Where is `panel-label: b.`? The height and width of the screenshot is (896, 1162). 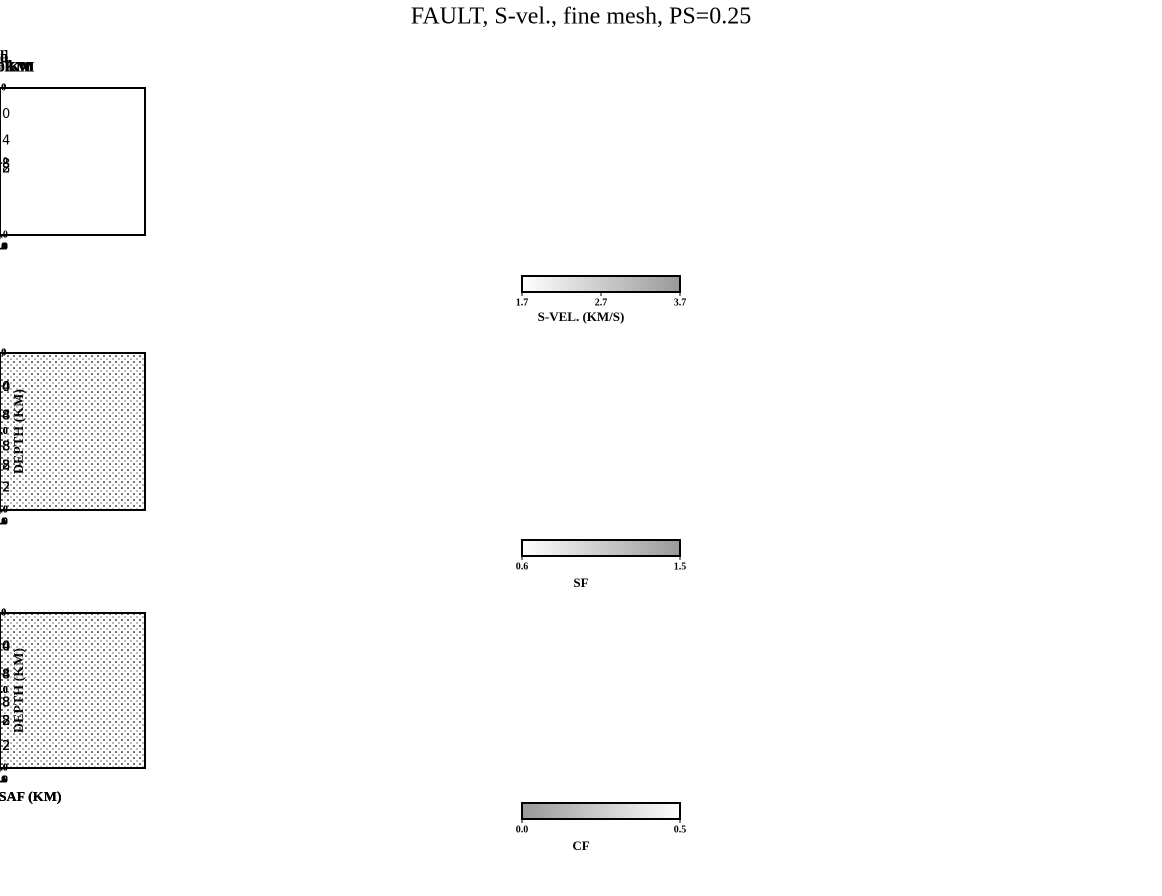 panel-label: b. is located at coordinates (6, 56).